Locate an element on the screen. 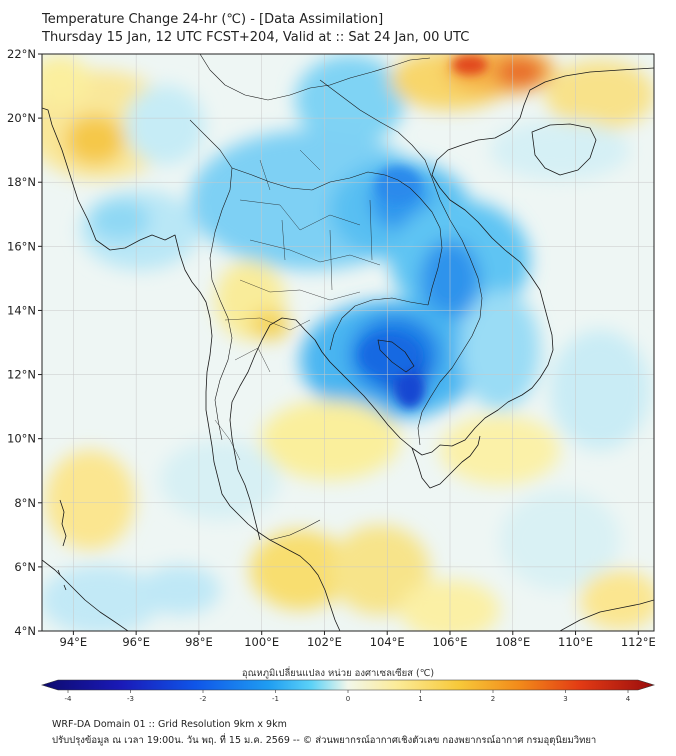 Image resolution: width=676 pixels, height=756 pixels. colorbar-tick-label: -1 is located at coordinates (275, 699).